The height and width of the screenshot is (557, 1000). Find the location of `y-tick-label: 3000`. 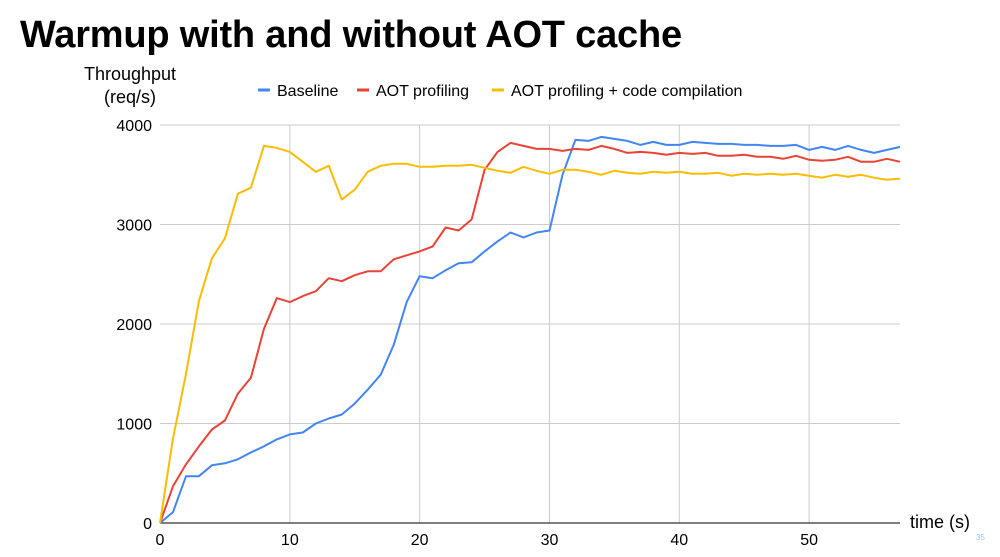

y-tick-label: 3000 is located at coordinates (134, 226).